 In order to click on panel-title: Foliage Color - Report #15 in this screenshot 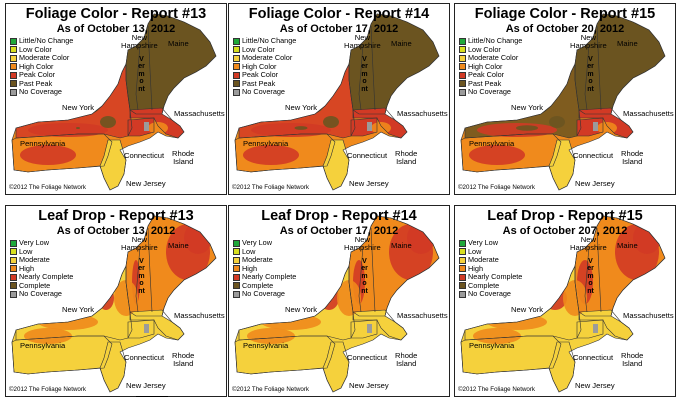, I will do `click(565, 14)`.